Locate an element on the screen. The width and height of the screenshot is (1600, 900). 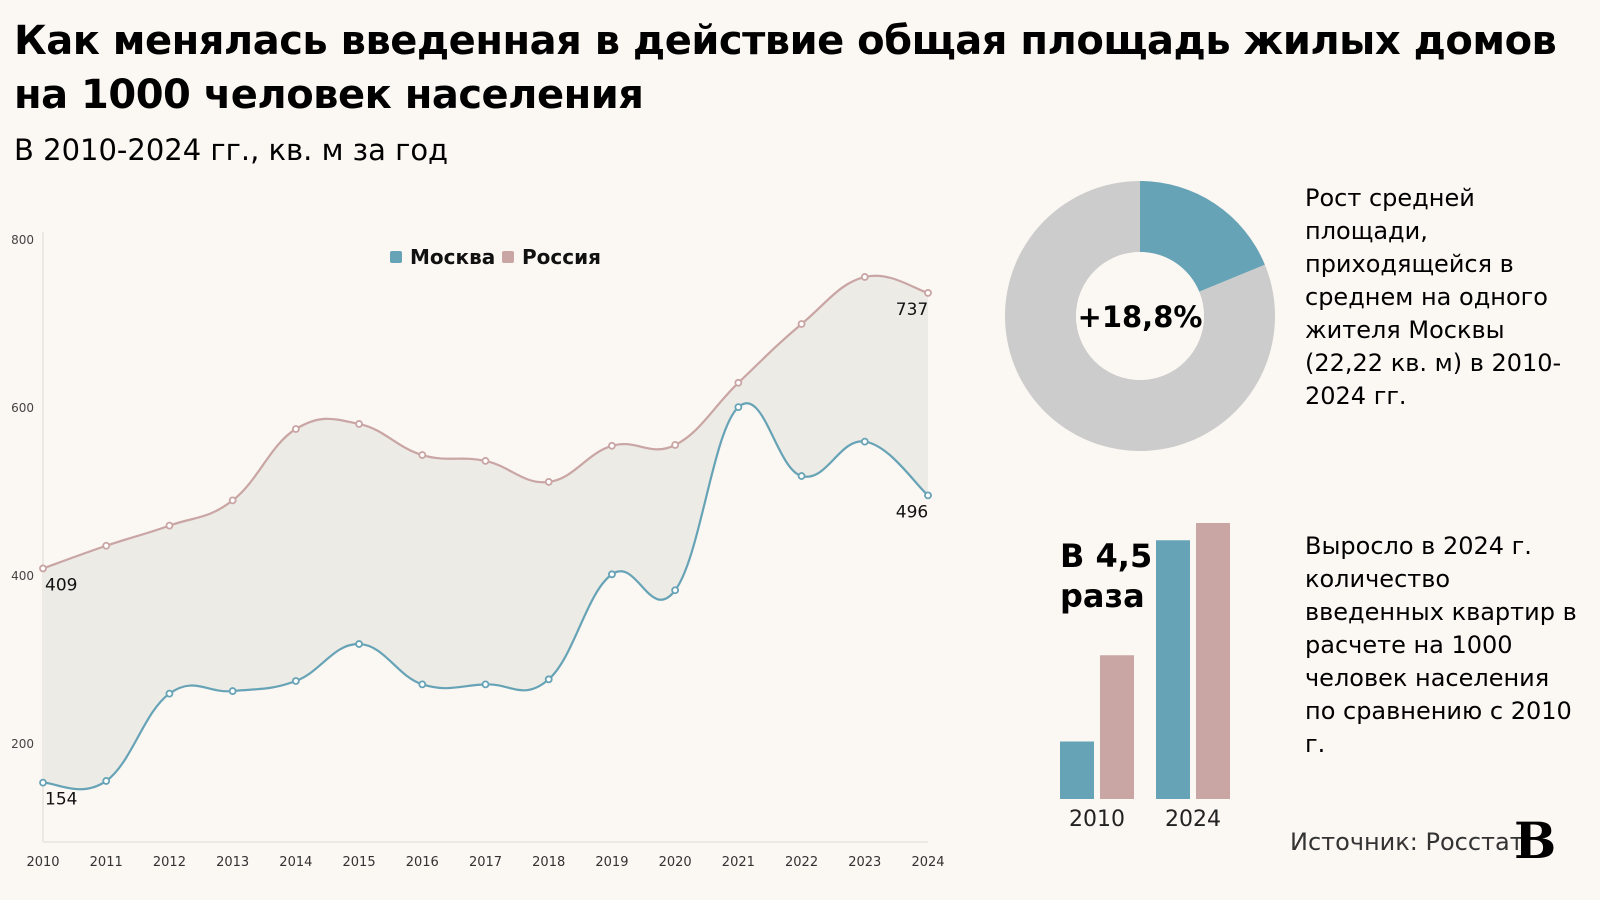
x-tick-label: 2017 is located at coordinates (485, 862).